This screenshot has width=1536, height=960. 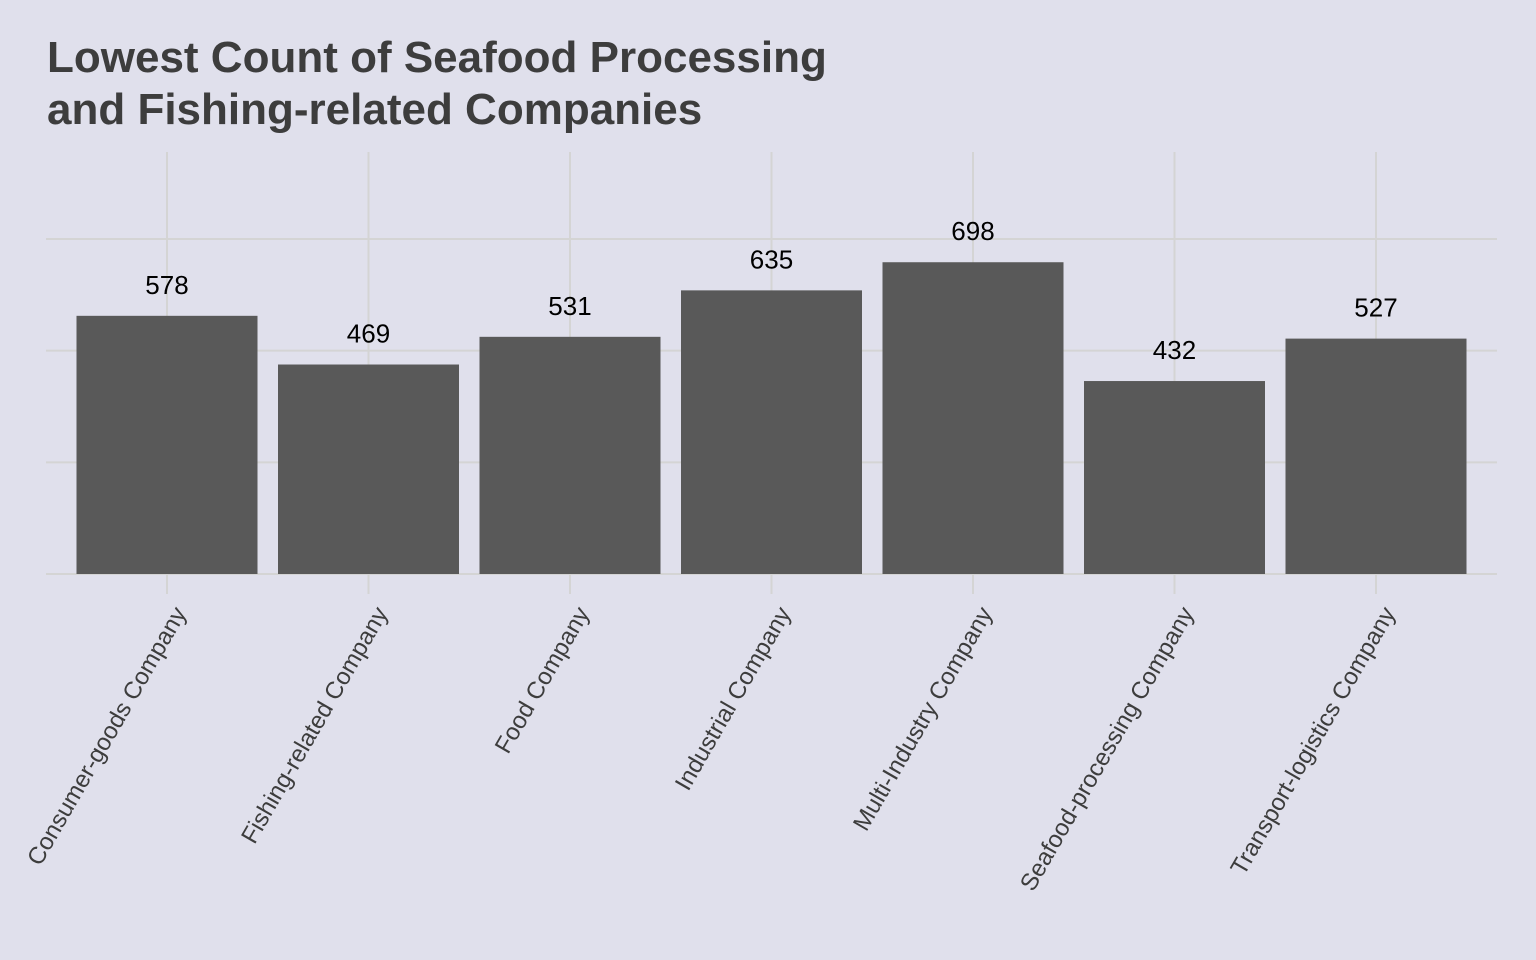 I want to click on x-tick-label-4: Multi-Industry Company, so click(x=923, y=719).